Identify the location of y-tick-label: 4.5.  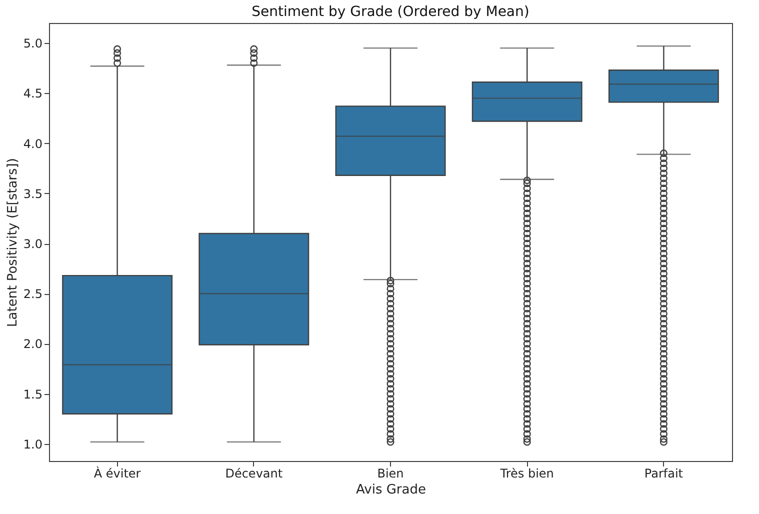
(32, 93).